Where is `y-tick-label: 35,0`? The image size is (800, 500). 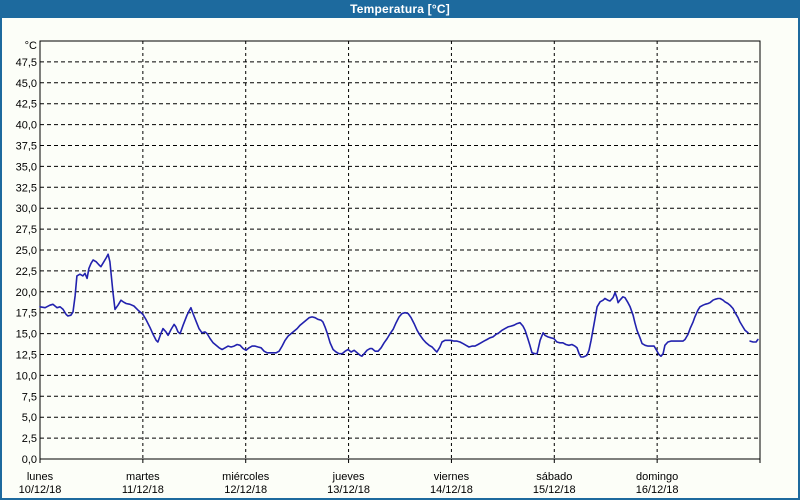
y-tick-label: 35,0 is located at coordinates (26, 167).